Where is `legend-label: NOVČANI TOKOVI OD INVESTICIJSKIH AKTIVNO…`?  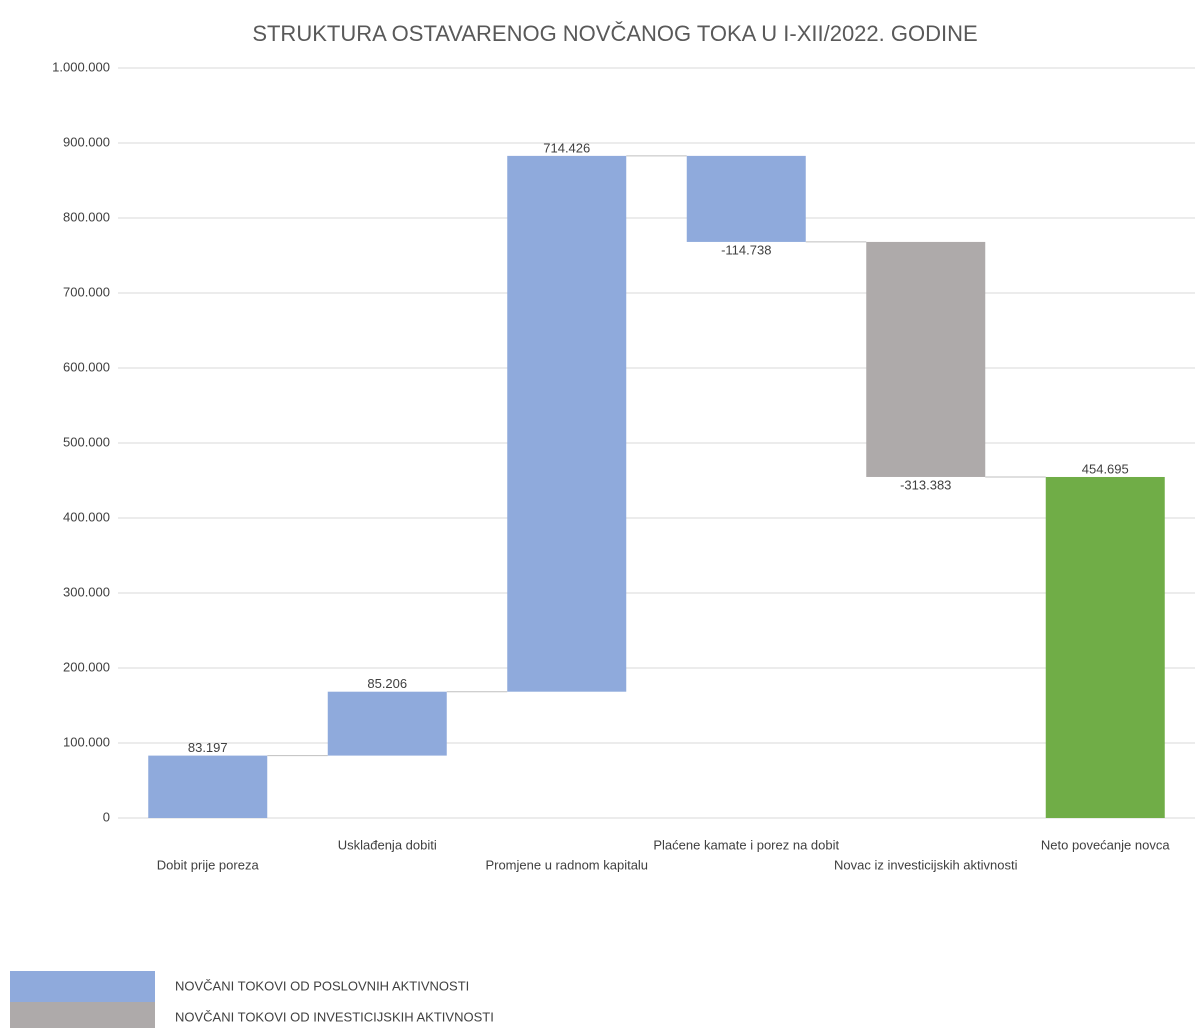
legend-label: NOVČANI TOKOVI OD INVESTICIJSKIH AKTIVNO… is located at coordinates (334, 1016).